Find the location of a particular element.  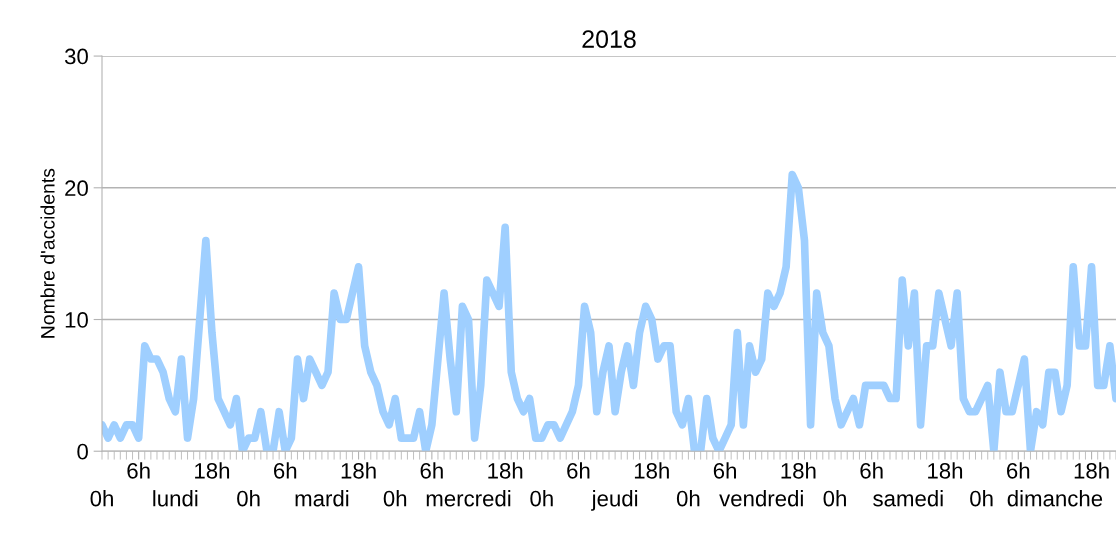

y-tick-label: 0 is located at coordinates (82, 451).